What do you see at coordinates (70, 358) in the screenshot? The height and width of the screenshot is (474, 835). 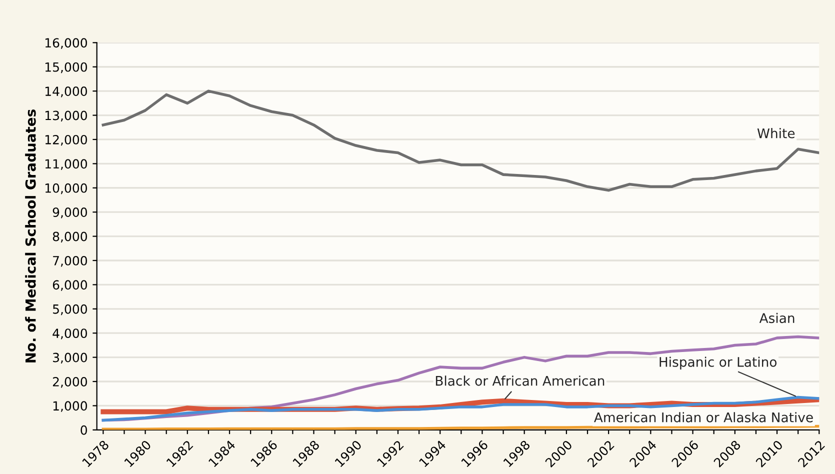 I see `y-tick-label: 3,000` at bounding box center [70, 358].